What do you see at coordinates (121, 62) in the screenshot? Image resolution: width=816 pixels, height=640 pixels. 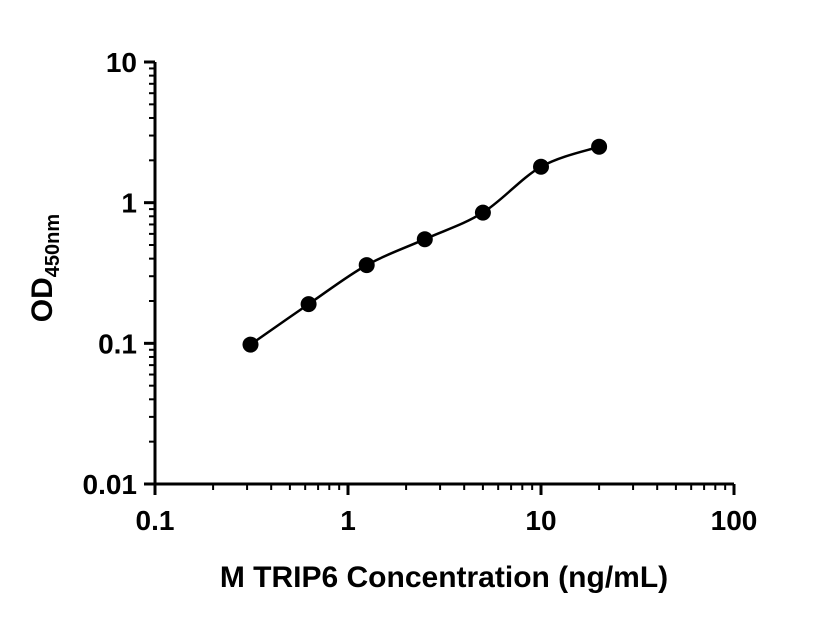 I see `y-tick-label: 10` at bounding box center [121, 62].